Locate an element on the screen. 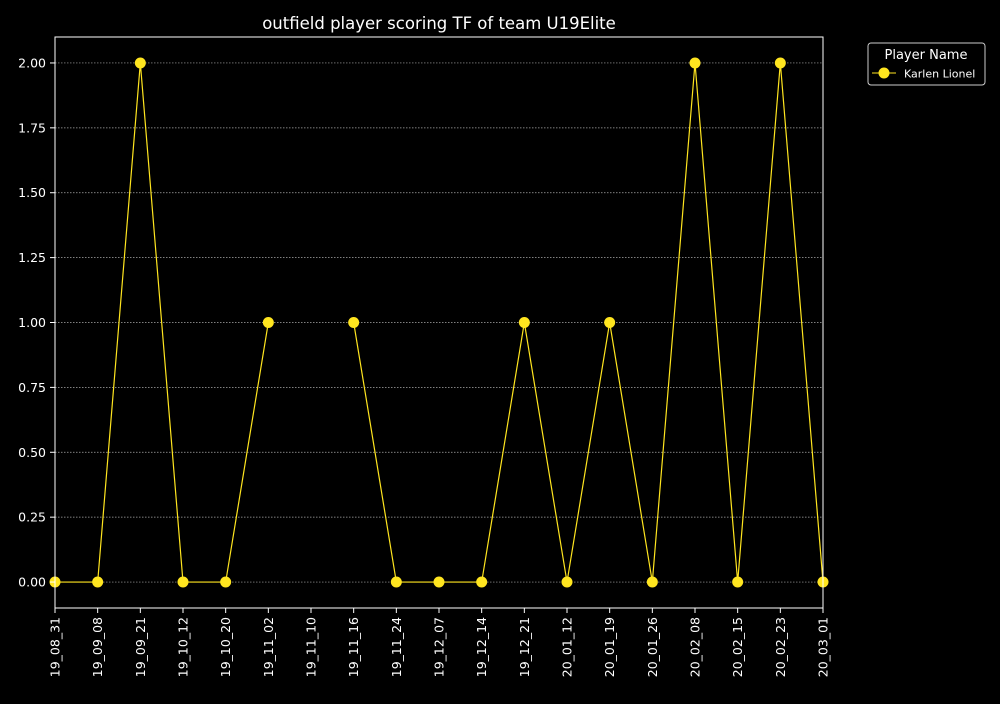 Image resolution: width=1000 pixels, height=704 pixels. x-tick-label: 19_11_16 is located at coordinates (353, 647).